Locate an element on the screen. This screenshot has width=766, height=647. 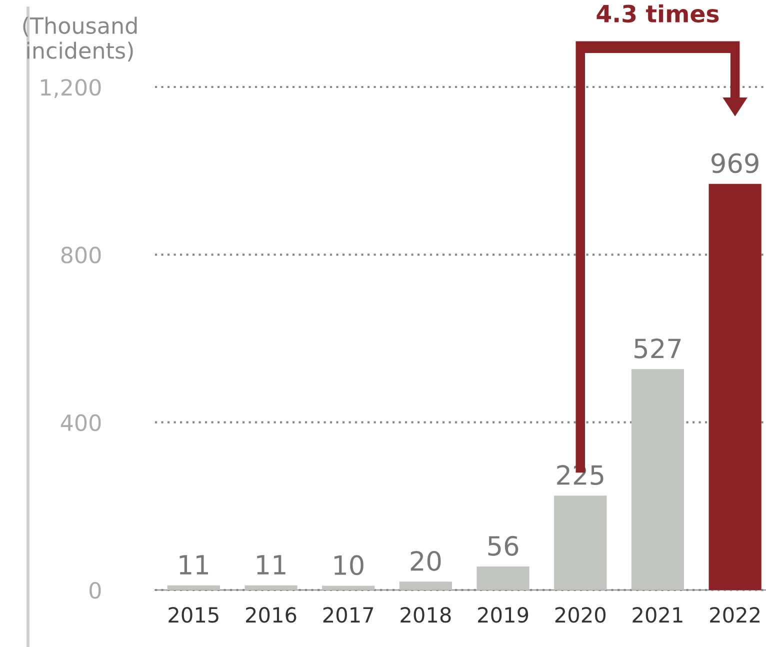
y-tick-label: 1,200 is located at coordinates (71, 88).